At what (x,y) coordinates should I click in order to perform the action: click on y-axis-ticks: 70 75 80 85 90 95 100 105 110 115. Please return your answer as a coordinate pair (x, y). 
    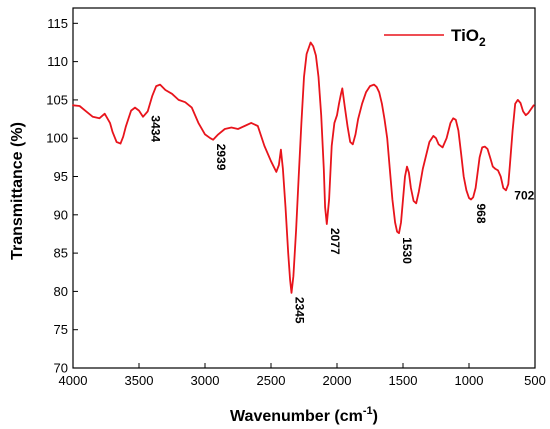
    Looking at the image, I should click on (62, 196).